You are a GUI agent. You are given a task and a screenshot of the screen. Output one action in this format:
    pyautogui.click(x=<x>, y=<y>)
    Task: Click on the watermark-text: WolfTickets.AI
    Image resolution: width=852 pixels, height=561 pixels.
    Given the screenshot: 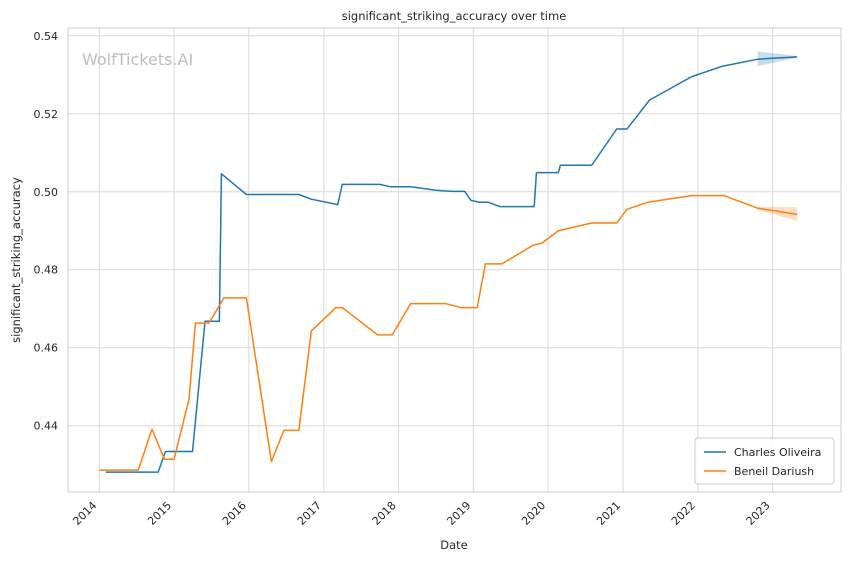 What is the action you would take?
    pyautogui.click(x=137, y=59)
    